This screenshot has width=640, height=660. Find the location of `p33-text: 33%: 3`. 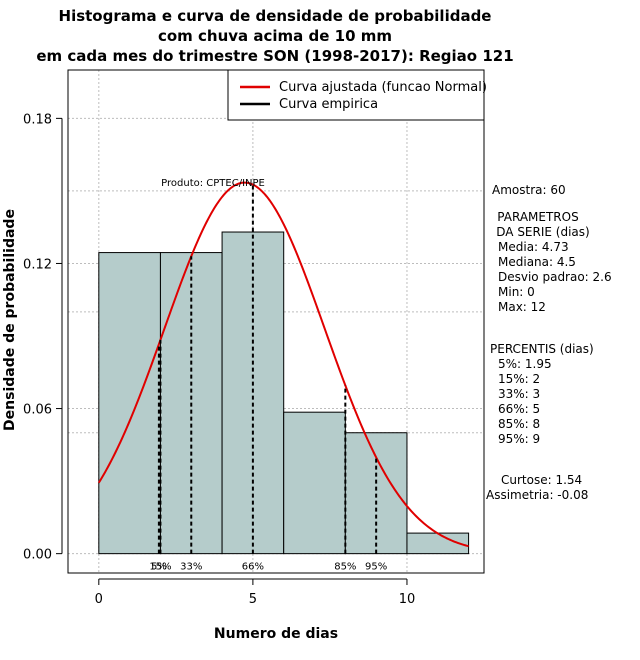

p33-text: 33%: 3 is located at coordinates (519, 394).